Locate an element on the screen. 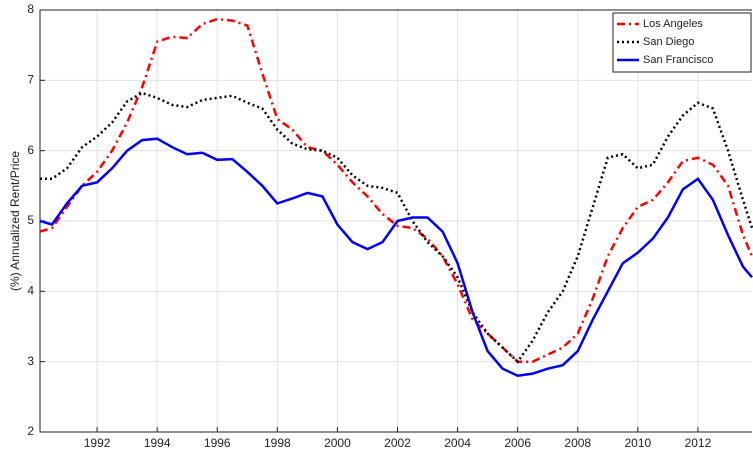 This screenshot has height=454, width=753. x-tick-label: 2012 is located at coordinates (698, 443).